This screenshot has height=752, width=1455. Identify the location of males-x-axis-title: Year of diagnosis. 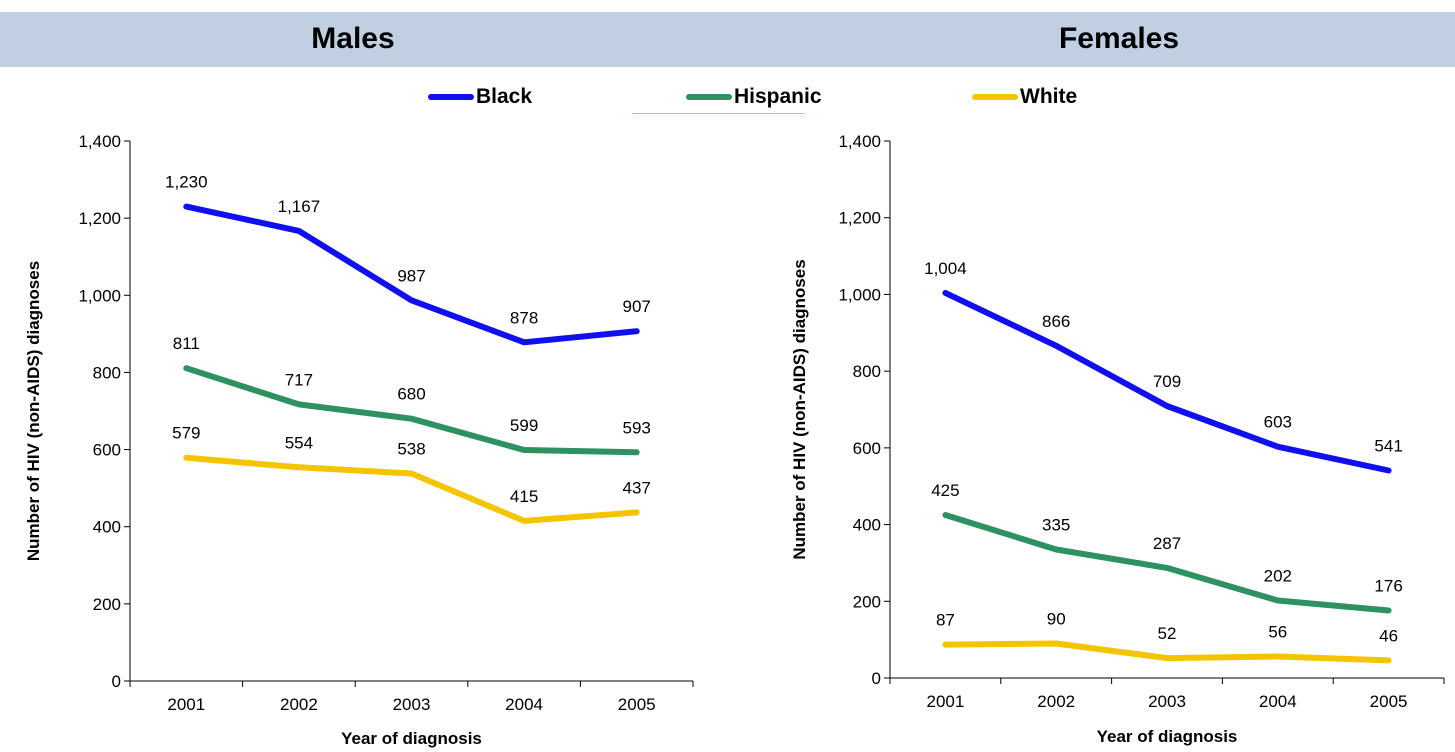
(411, 738).